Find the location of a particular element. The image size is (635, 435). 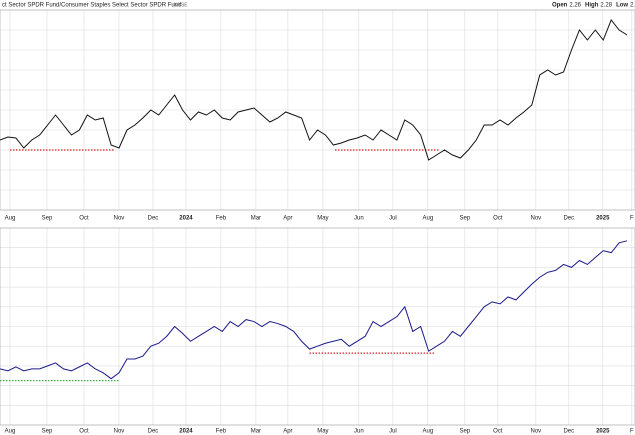

quote-value: 2.28 is located at coordinates (606, 6).